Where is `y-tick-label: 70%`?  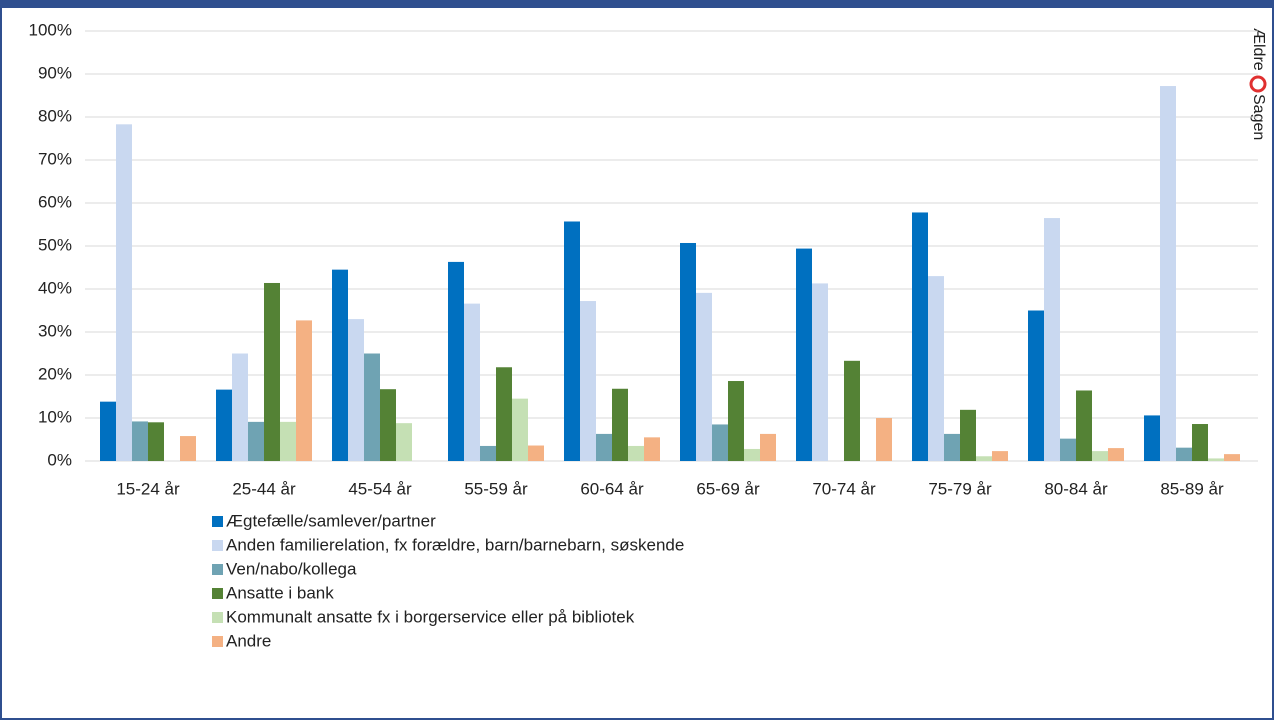
y-tick-label: 70% is located at coordinates (55, 158).